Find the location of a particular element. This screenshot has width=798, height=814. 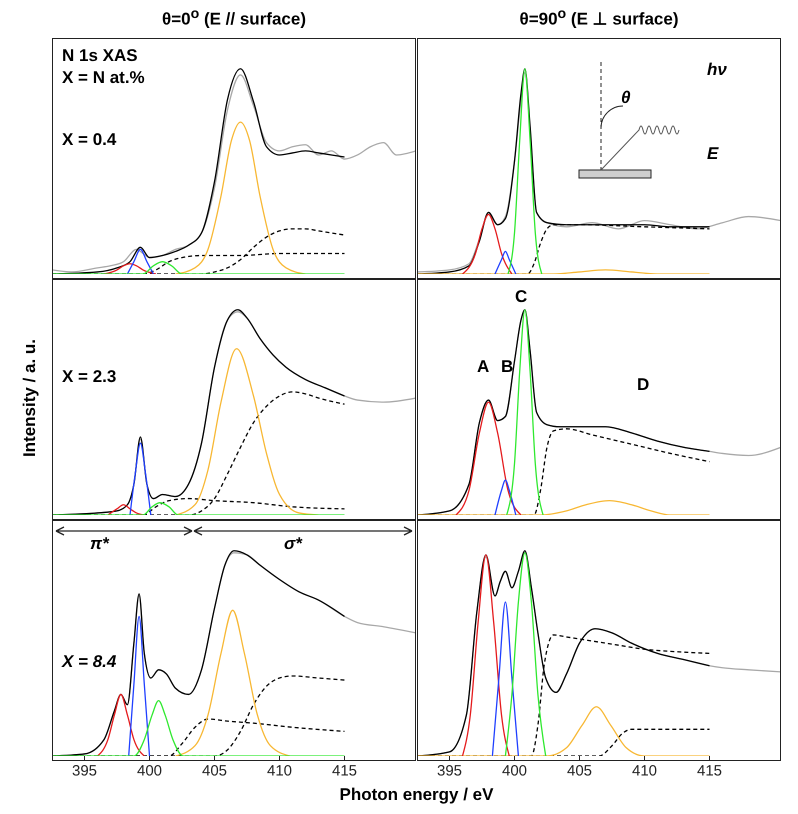

chart-title: θ=90$^{o}$ (E ⊥ surface) is located at coordinates (599, 18).